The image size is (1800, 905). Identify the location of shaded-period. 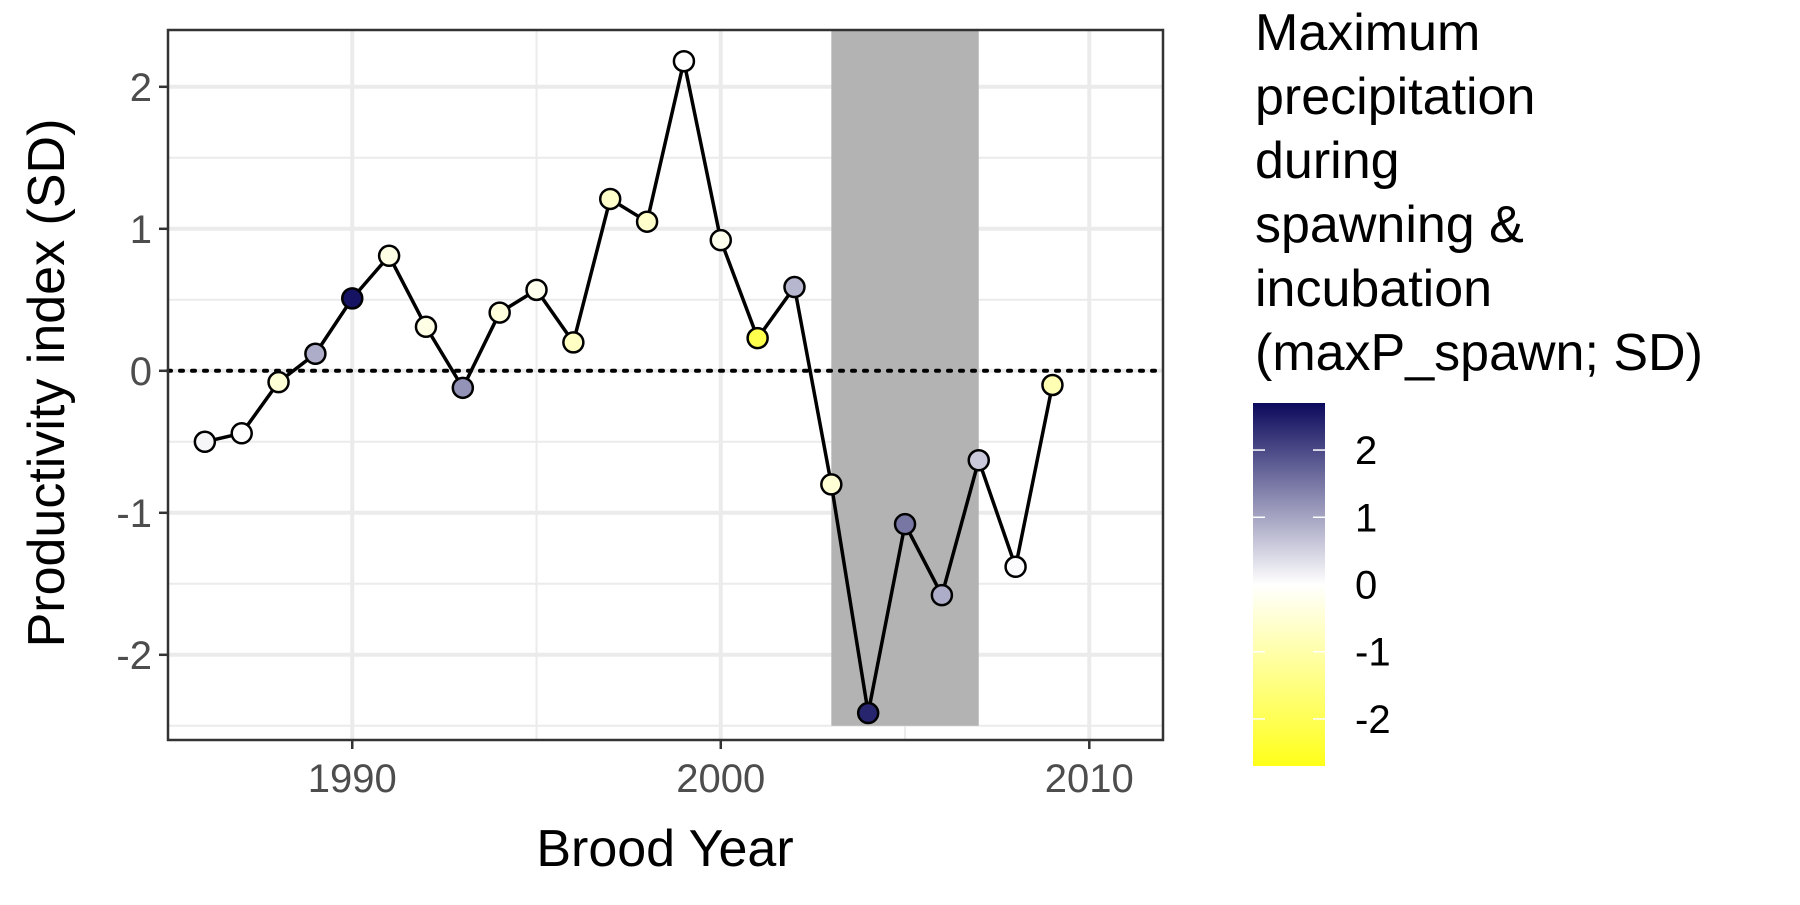
(905, 378).